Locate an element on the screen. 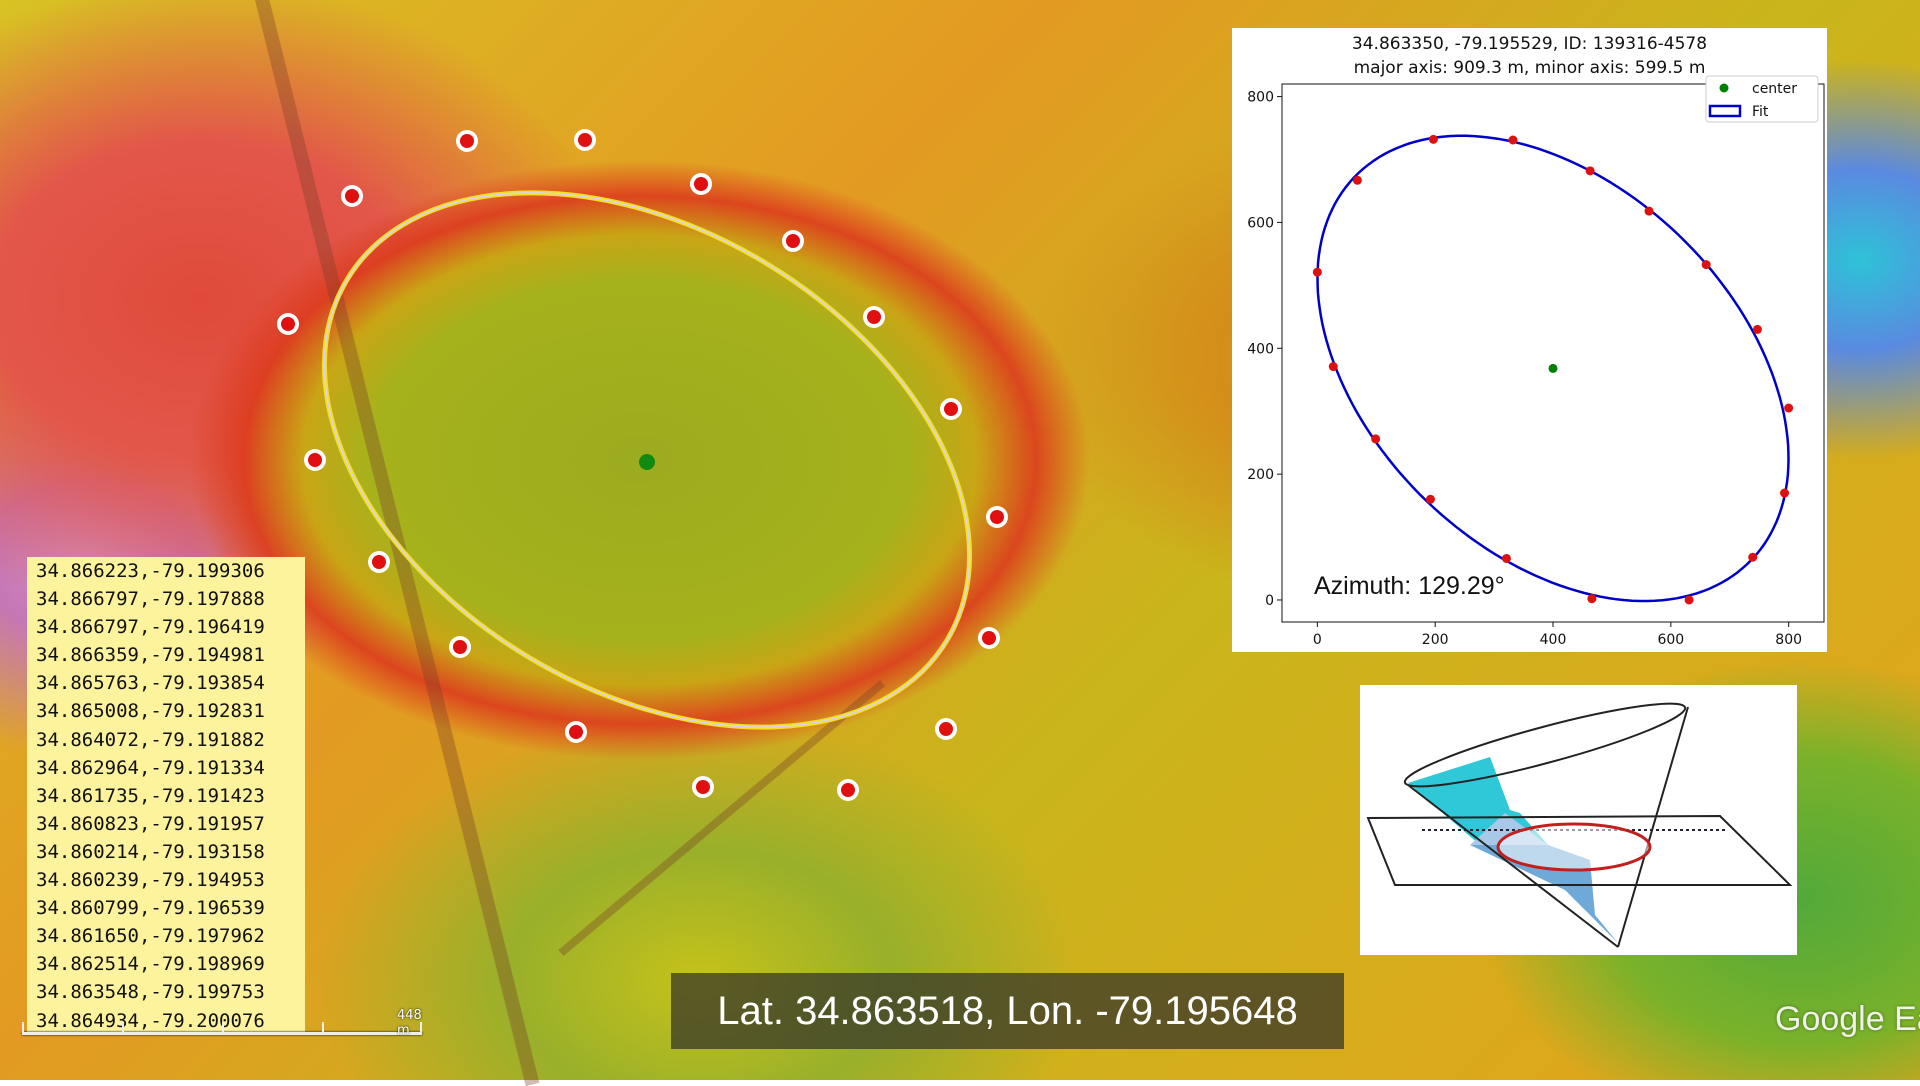 The height and width of the screenshot is (1086, 1920). y-tick-label: 800 is located at coordinates (1260, 98).